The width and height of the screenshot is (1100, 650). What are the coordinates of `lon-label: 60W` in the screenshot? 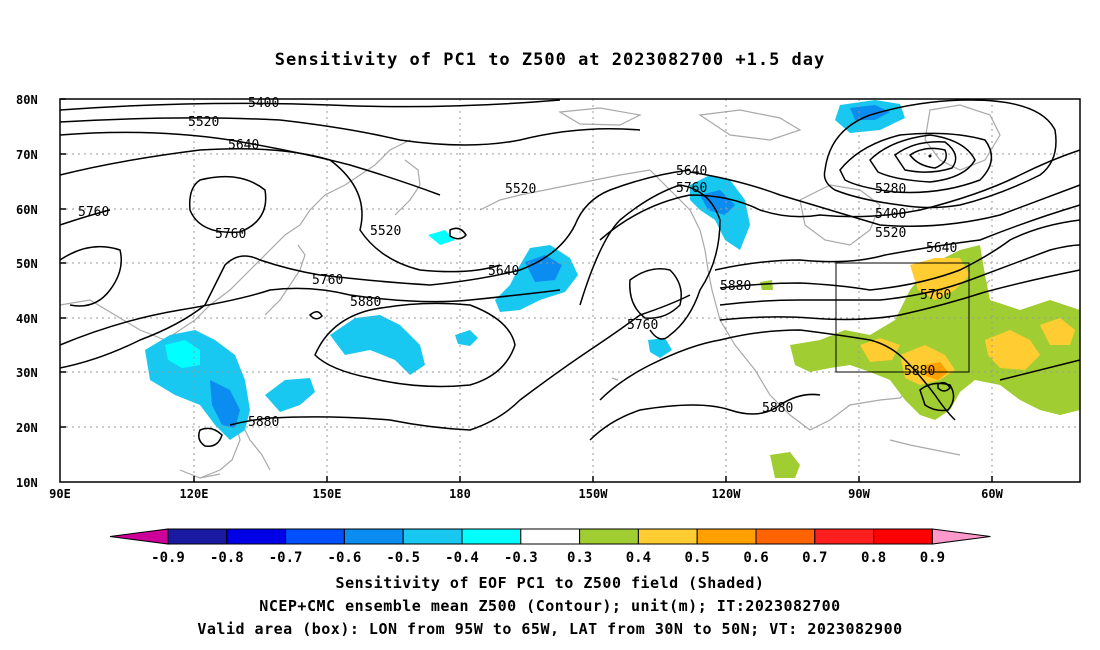 It's located at (992, 494).